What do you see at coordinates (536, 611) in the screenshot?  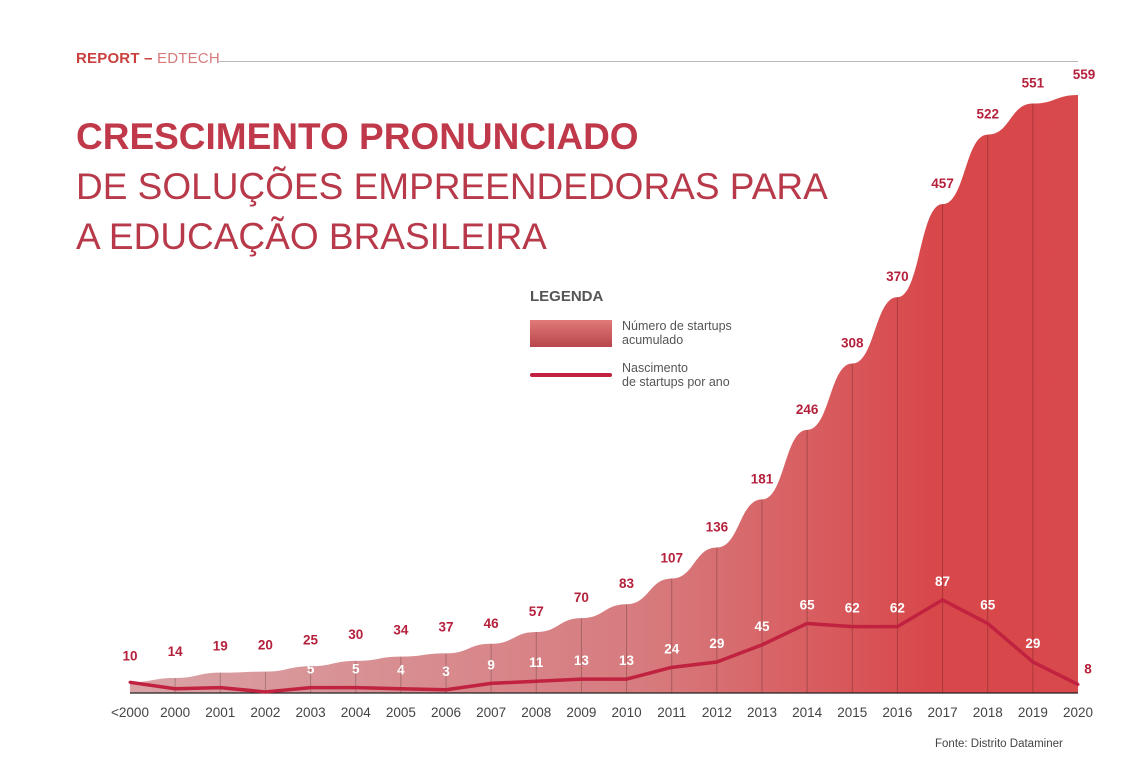 I see `accumulated-value-label: 57` at bounding box center [536, 611].